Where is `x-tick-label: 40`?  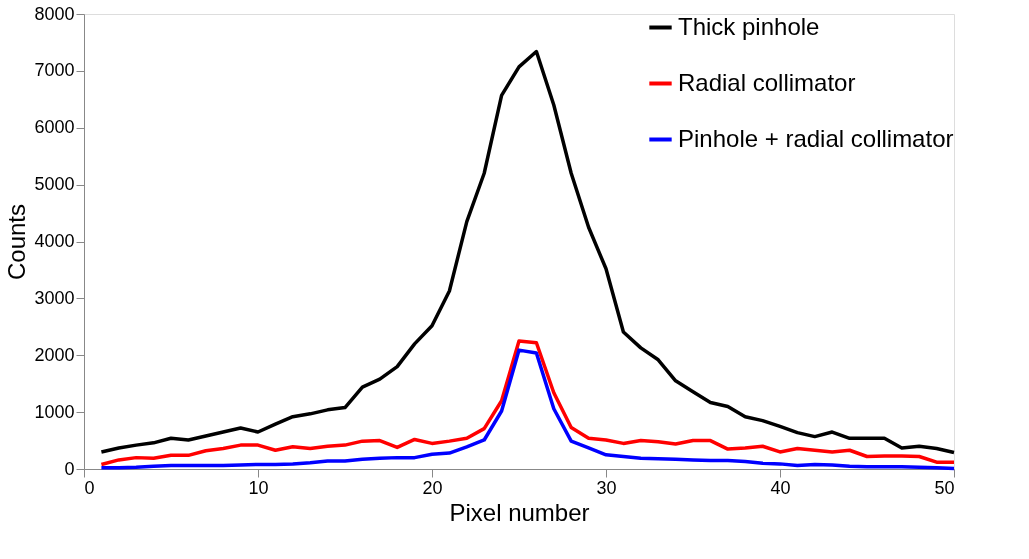
x-tick-label: 40 is located at coordinates (780, 487).